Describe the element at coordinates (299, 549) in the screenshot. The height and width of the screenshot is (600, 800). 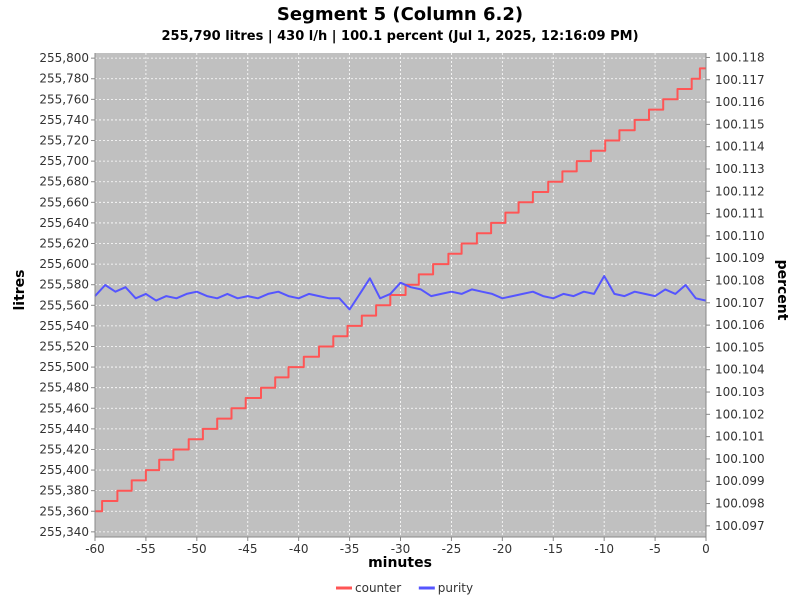
I see `x-tick-label: -40` at that location.